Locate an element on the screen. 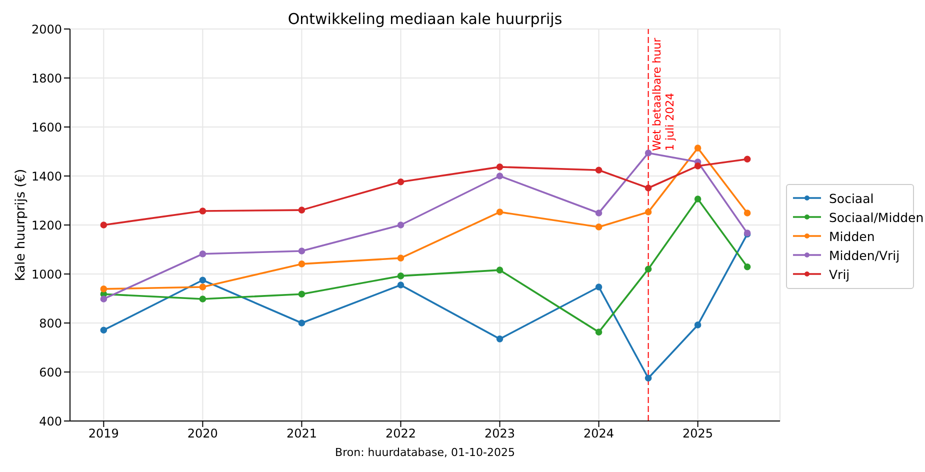  ref-line-label: Wet betaalbare huur 1 juli 2024 is located at coordinates (663, 94).